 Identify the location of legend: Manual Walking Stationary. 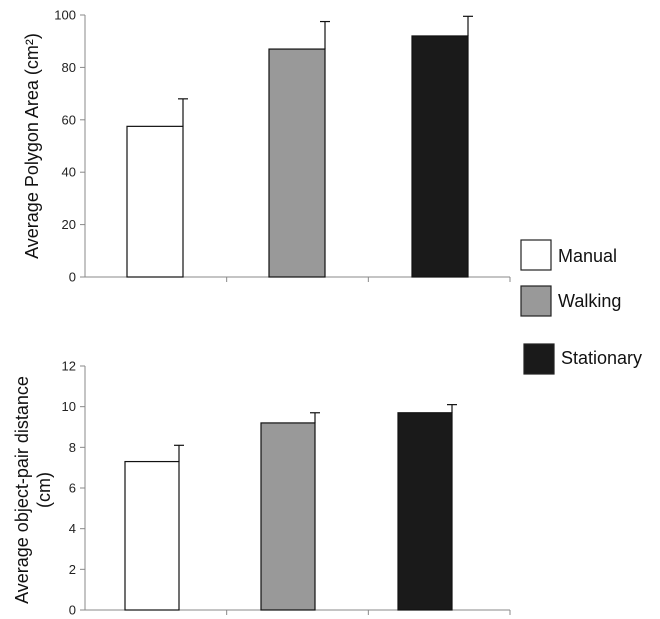
(581, 307).